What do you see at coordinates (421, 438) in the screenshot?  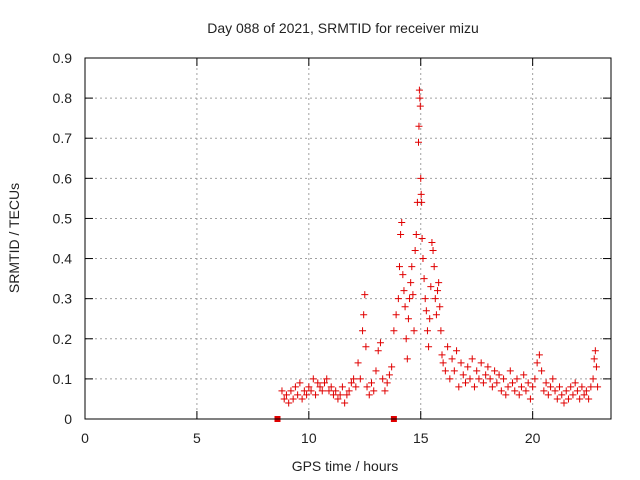 I see `x-tick-label: 15` at bounding box center [421, 438].